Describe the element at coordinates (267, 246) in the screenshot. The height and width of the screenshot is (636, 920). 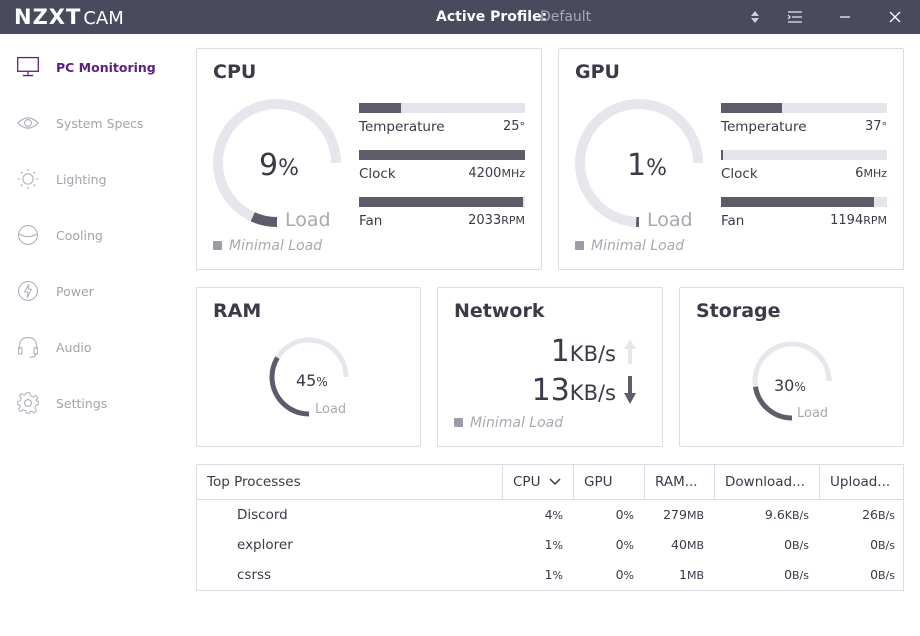
I see `cpu-status: Minimal Load` at that location.